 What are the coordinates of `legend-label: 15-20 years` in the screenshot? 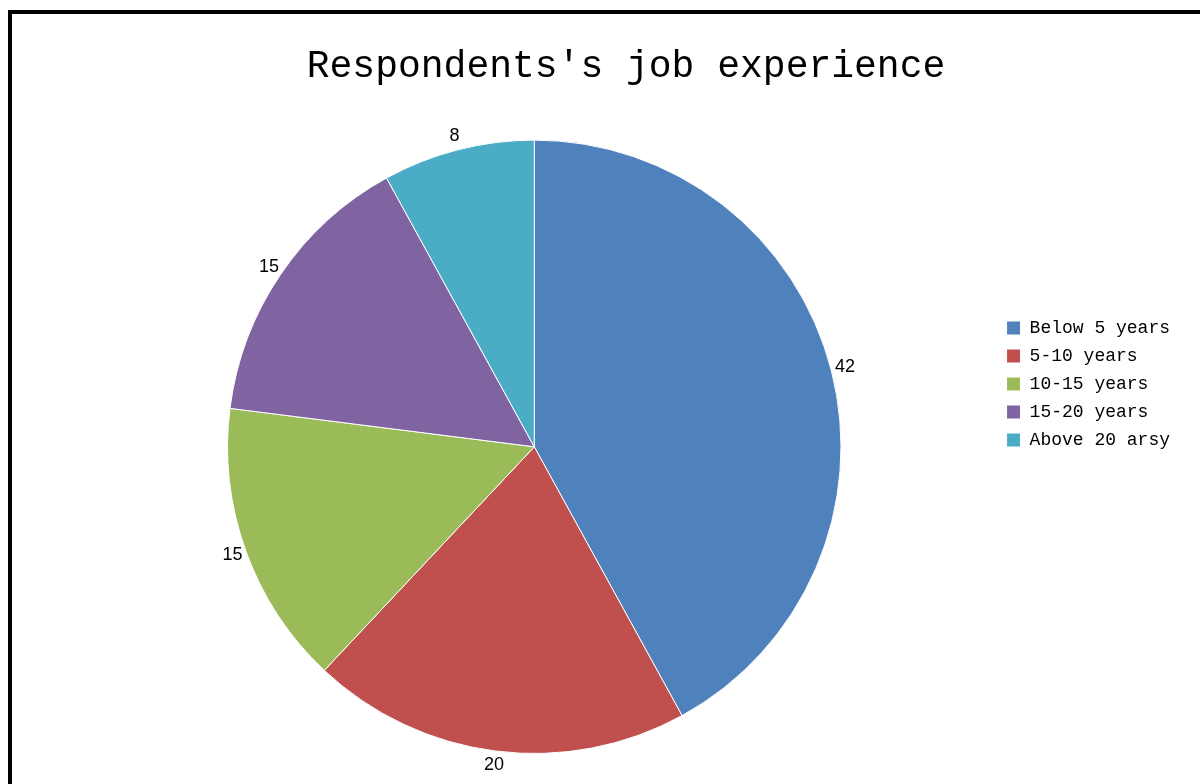 It's located at (1089, 411).